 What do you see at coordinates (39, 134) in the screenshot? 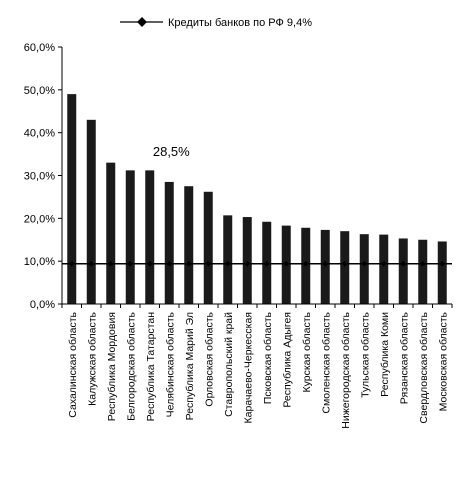
I see `y-tick-label-4: 40,0%` at bounding box center [39, 134].